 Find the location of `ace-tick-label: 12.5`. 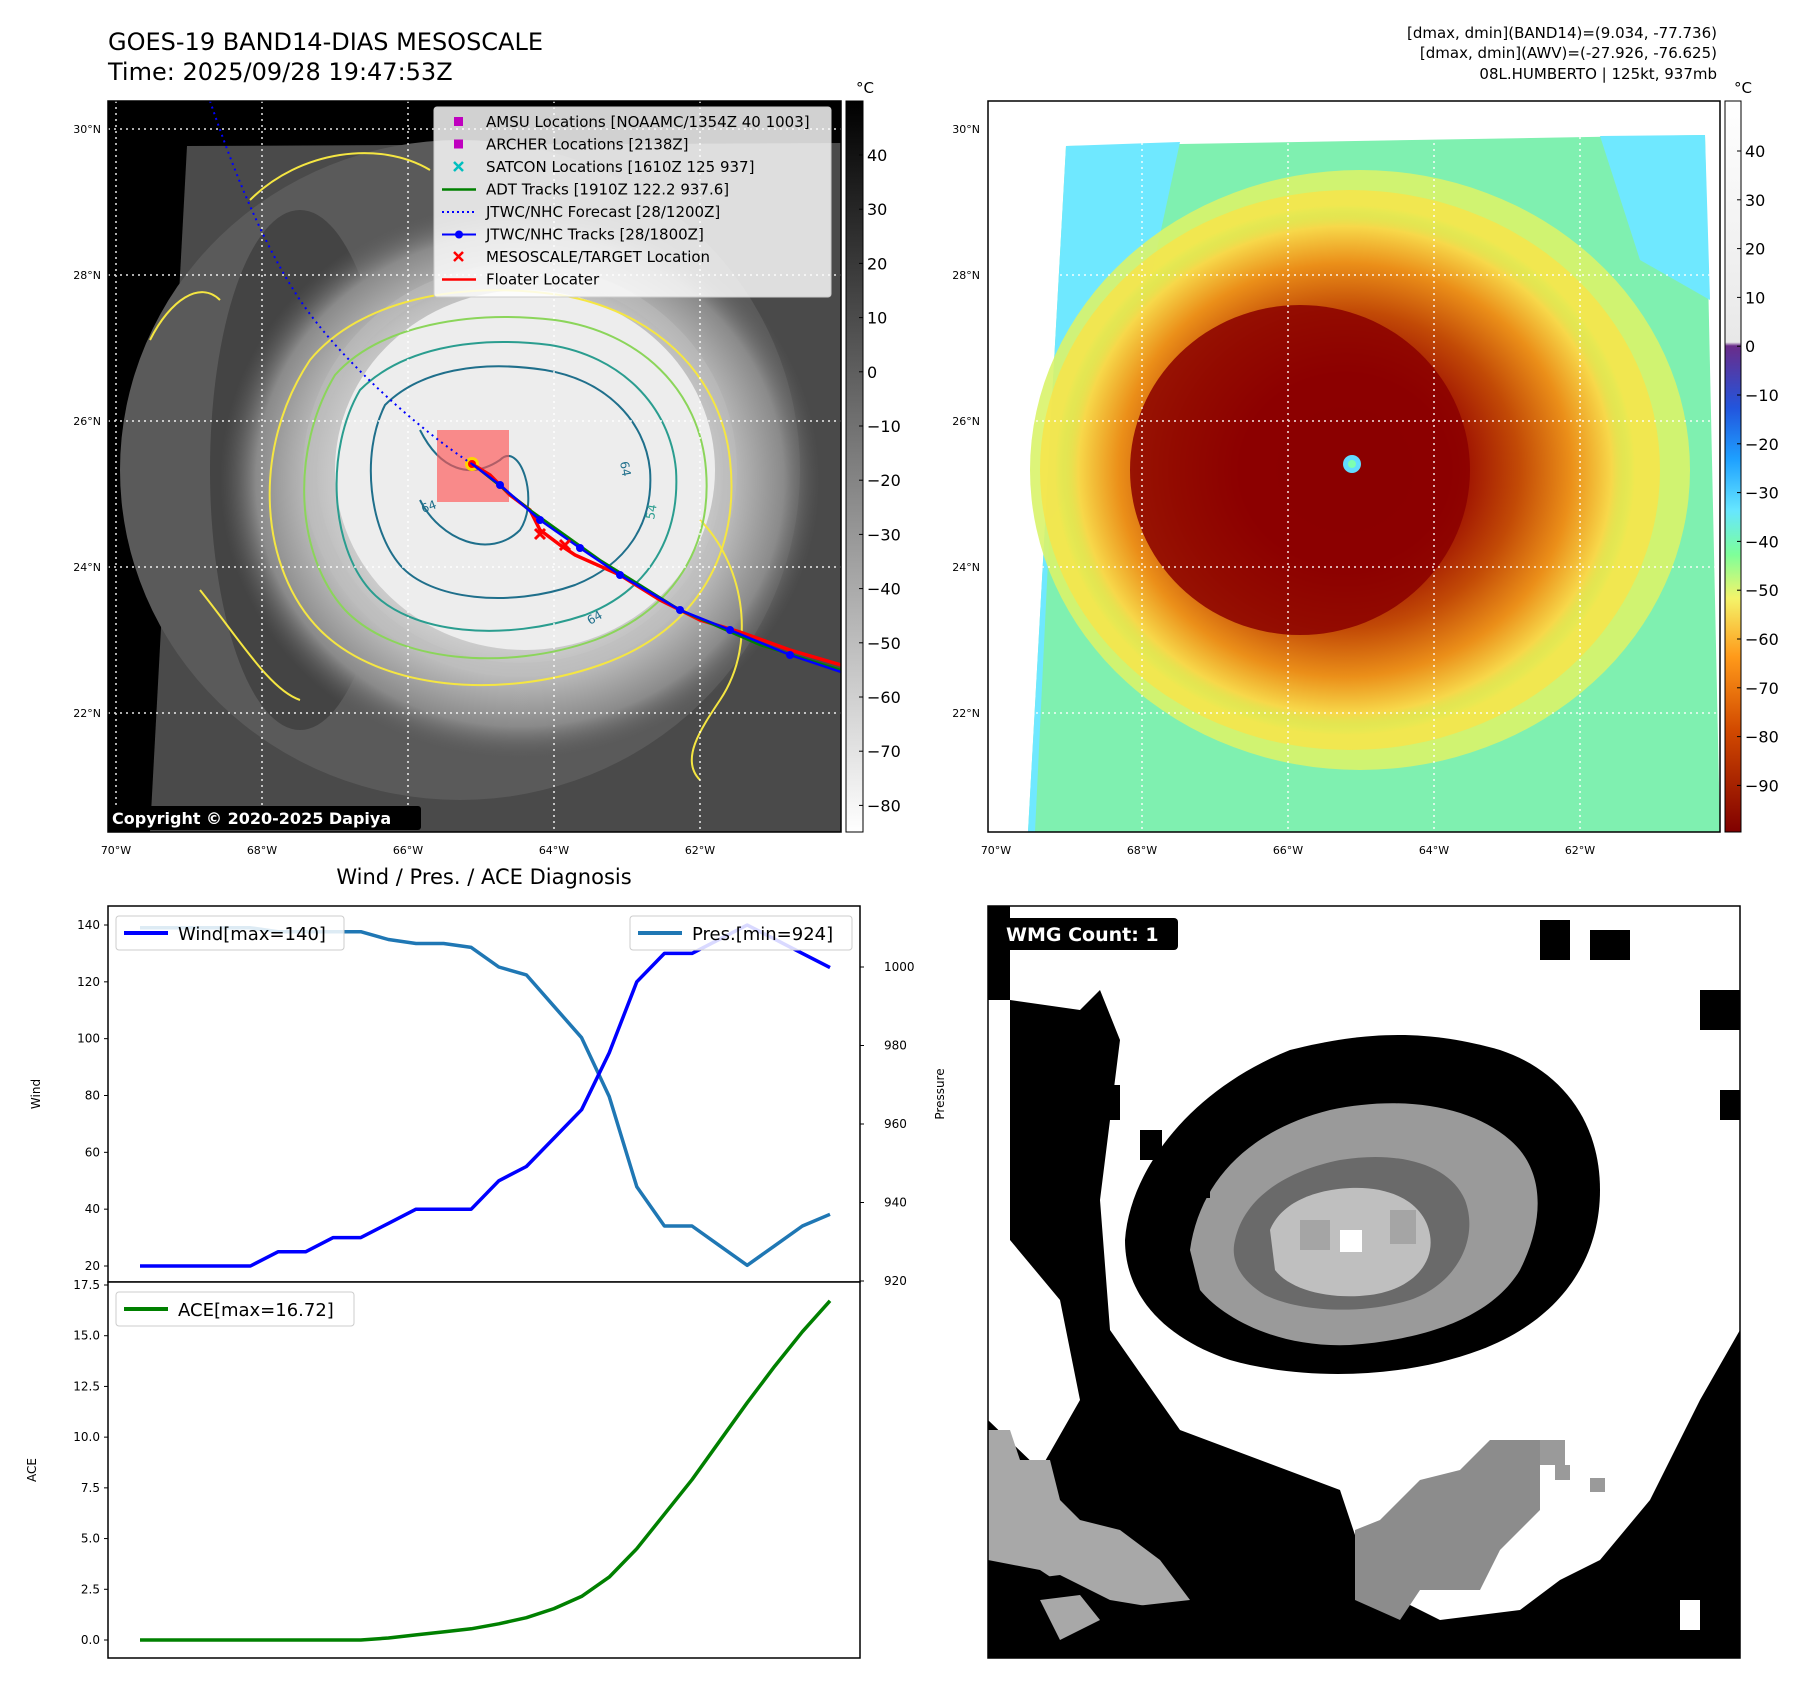

ace-tick-label: 12.5 is located at coordinates (86, 1386).